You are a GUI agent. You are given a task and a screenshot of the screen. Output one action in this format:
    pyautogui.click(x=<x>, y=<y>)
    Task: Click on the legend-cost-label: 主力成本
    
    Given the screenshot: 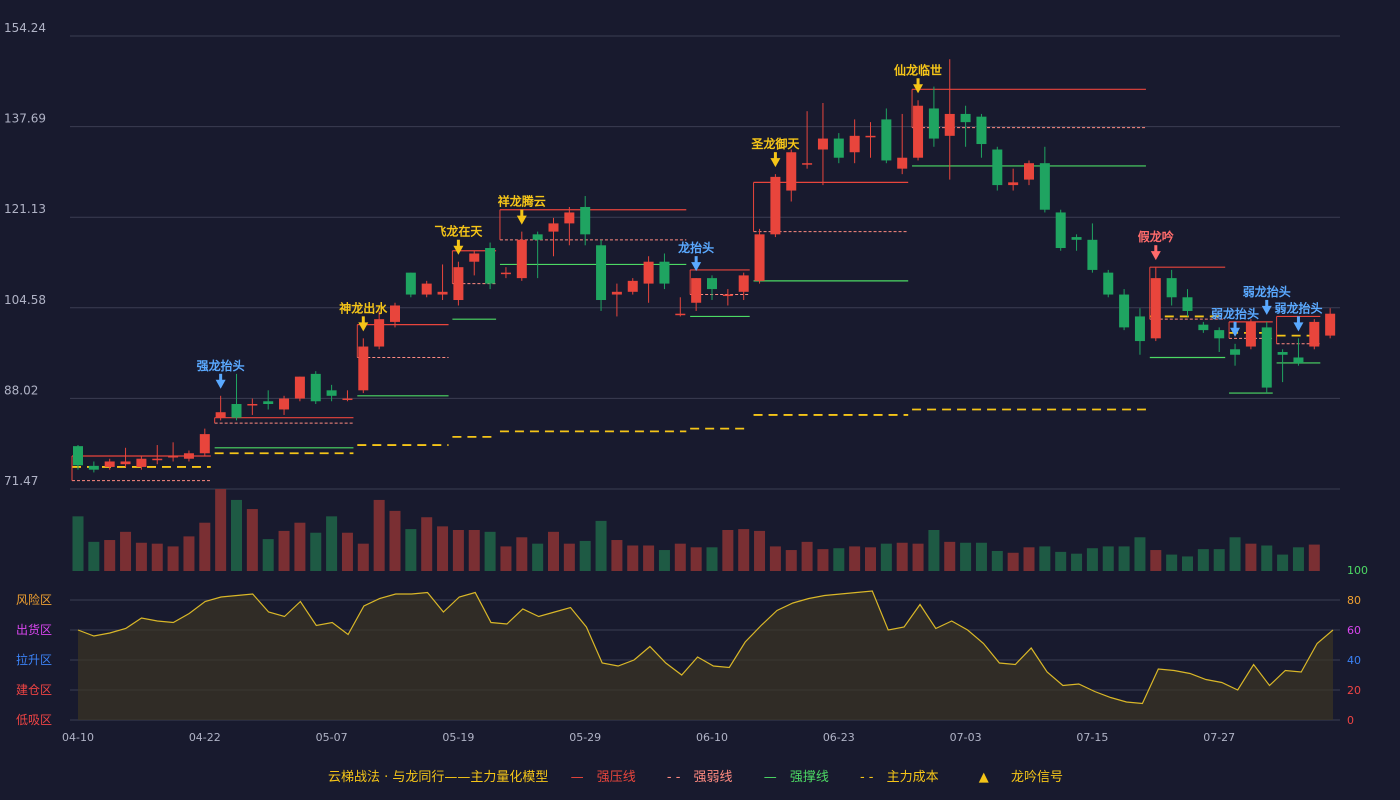 What is the action you would take?
    pyautogui.click(x=912, y=777)
    